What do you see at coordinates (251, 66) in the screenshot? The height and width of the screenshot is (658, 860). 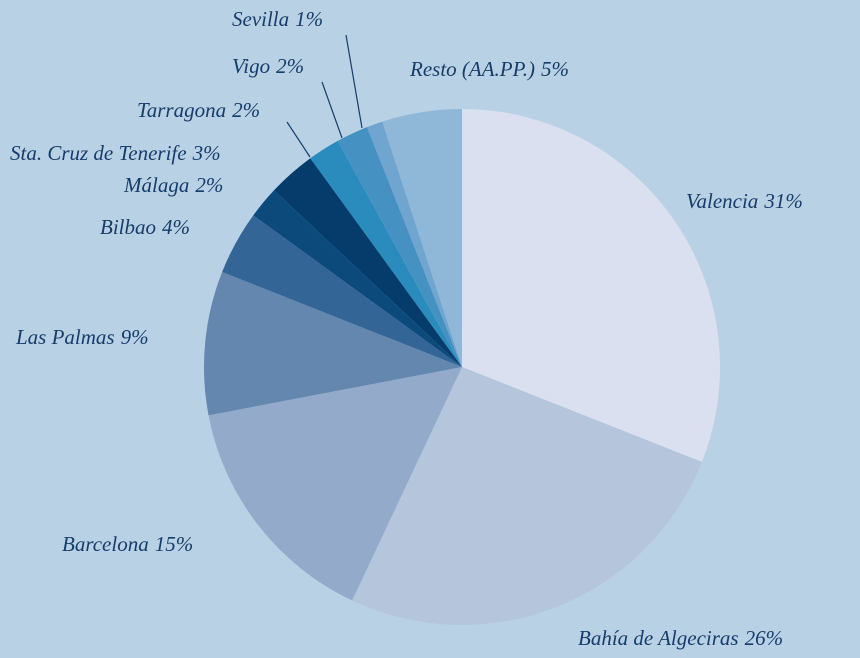 I see `category-name: Vigo` at bounding box center [251, 66].